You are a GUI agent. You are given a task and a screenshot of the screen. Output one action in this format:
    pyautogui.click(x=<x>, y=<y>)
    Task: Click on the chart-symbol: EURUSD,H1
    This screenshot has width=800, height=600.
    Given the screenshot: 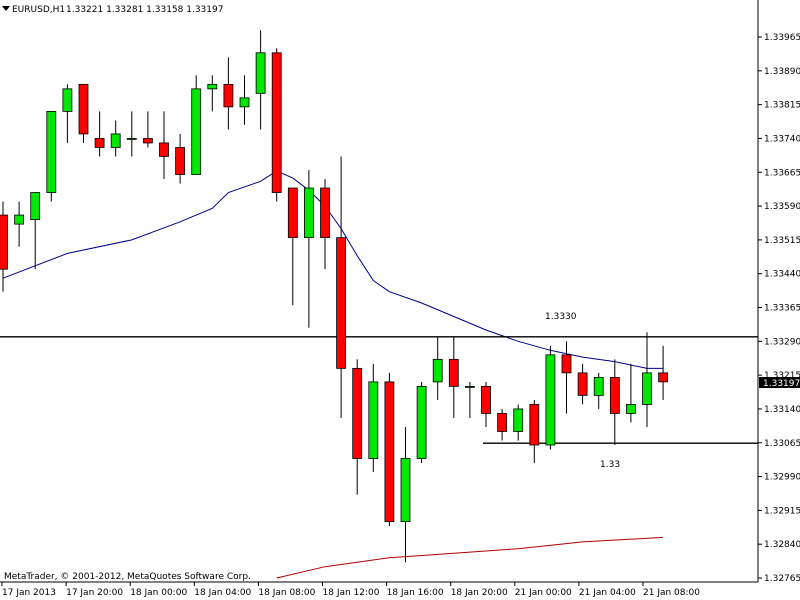 What is the action you would take?
    pyautogui.click(x=38, y=10)
    